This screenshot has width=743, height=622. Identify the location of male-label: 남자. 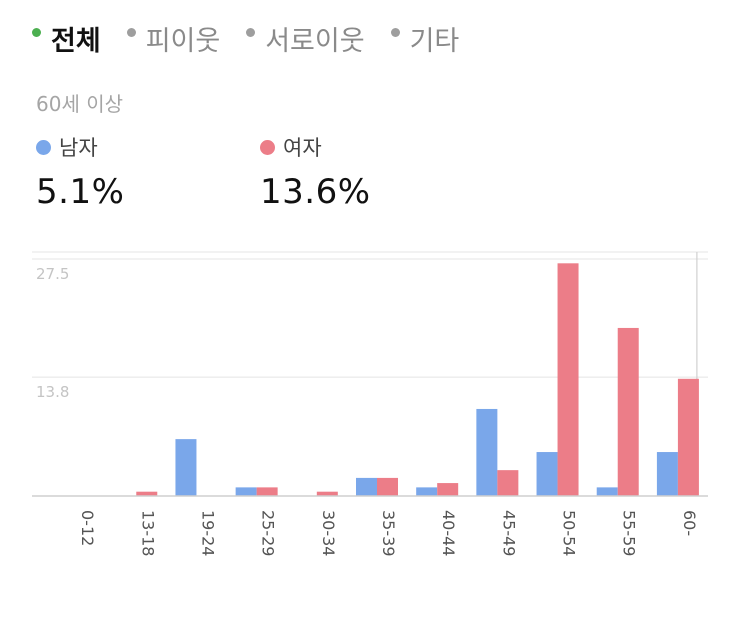
(78, 148).